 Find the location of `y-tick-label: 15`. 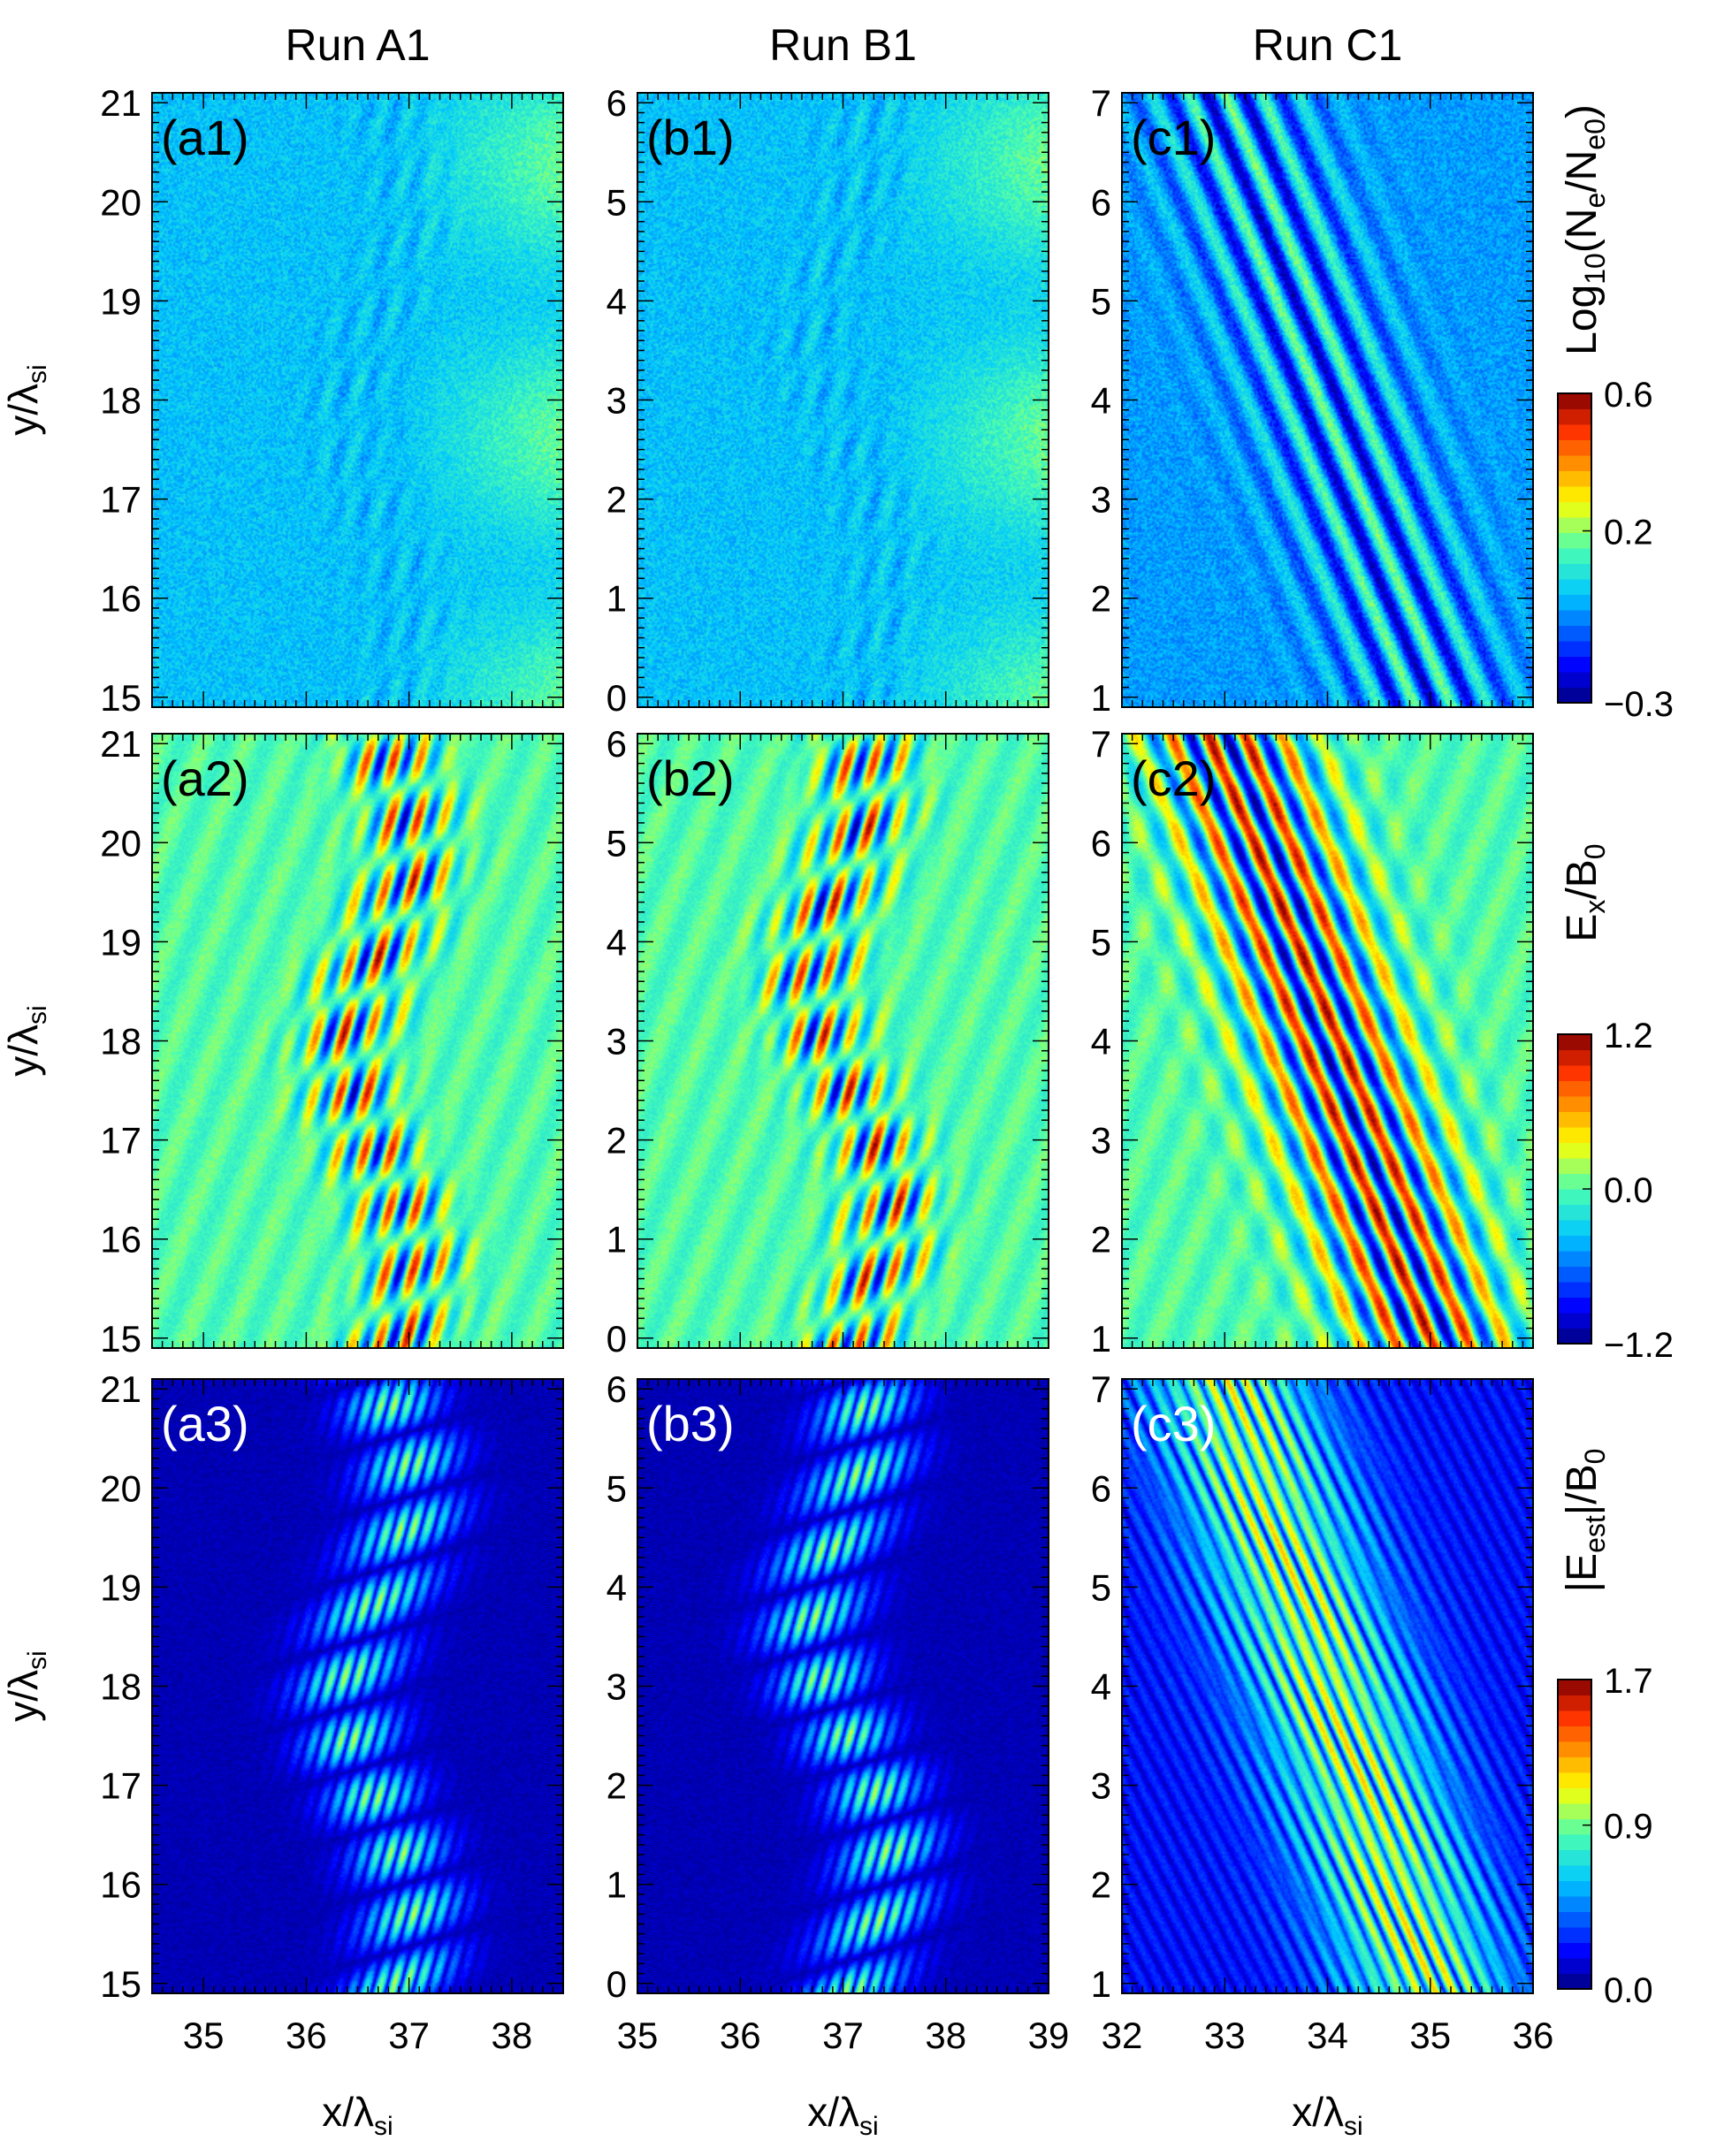

y-tick-label: 15 is located at coordinates (120, 698).